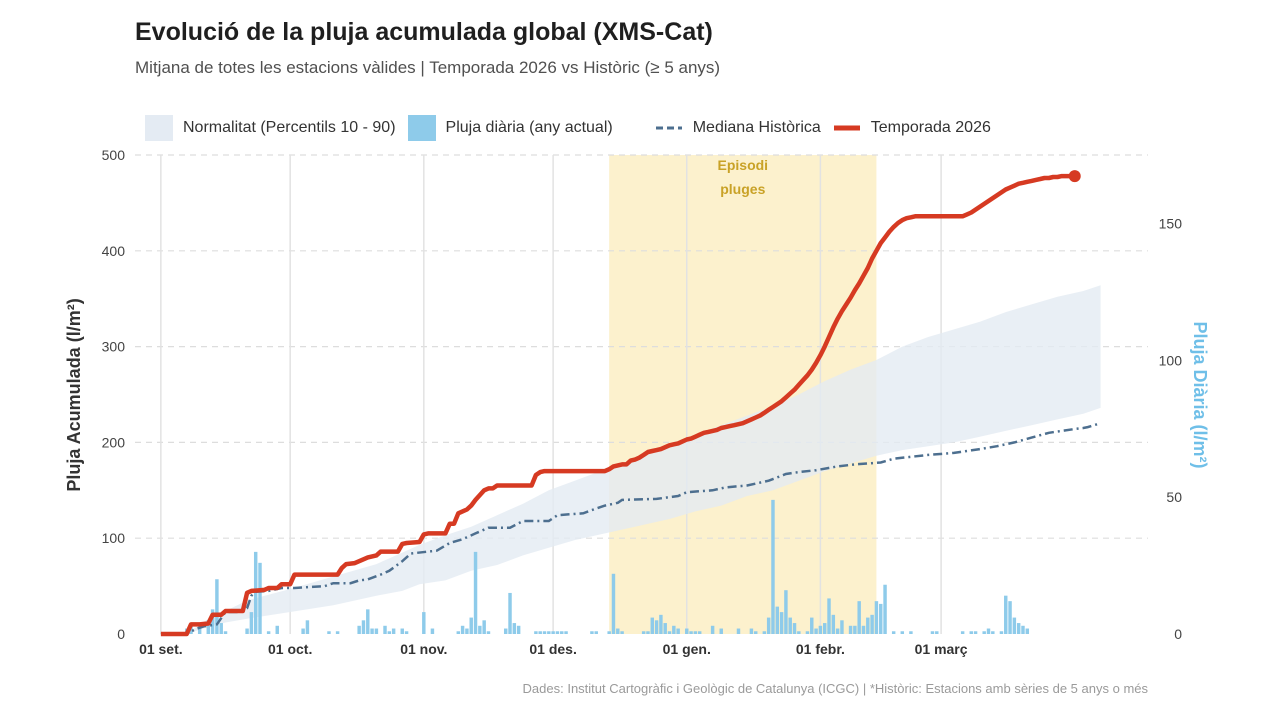 This screenshot has height=720, width=1280. What do you see at coordinates (930, 127) in the screenshot?
I see `legend-season-label: Temporada 2026` at bounding box center [930, 127].